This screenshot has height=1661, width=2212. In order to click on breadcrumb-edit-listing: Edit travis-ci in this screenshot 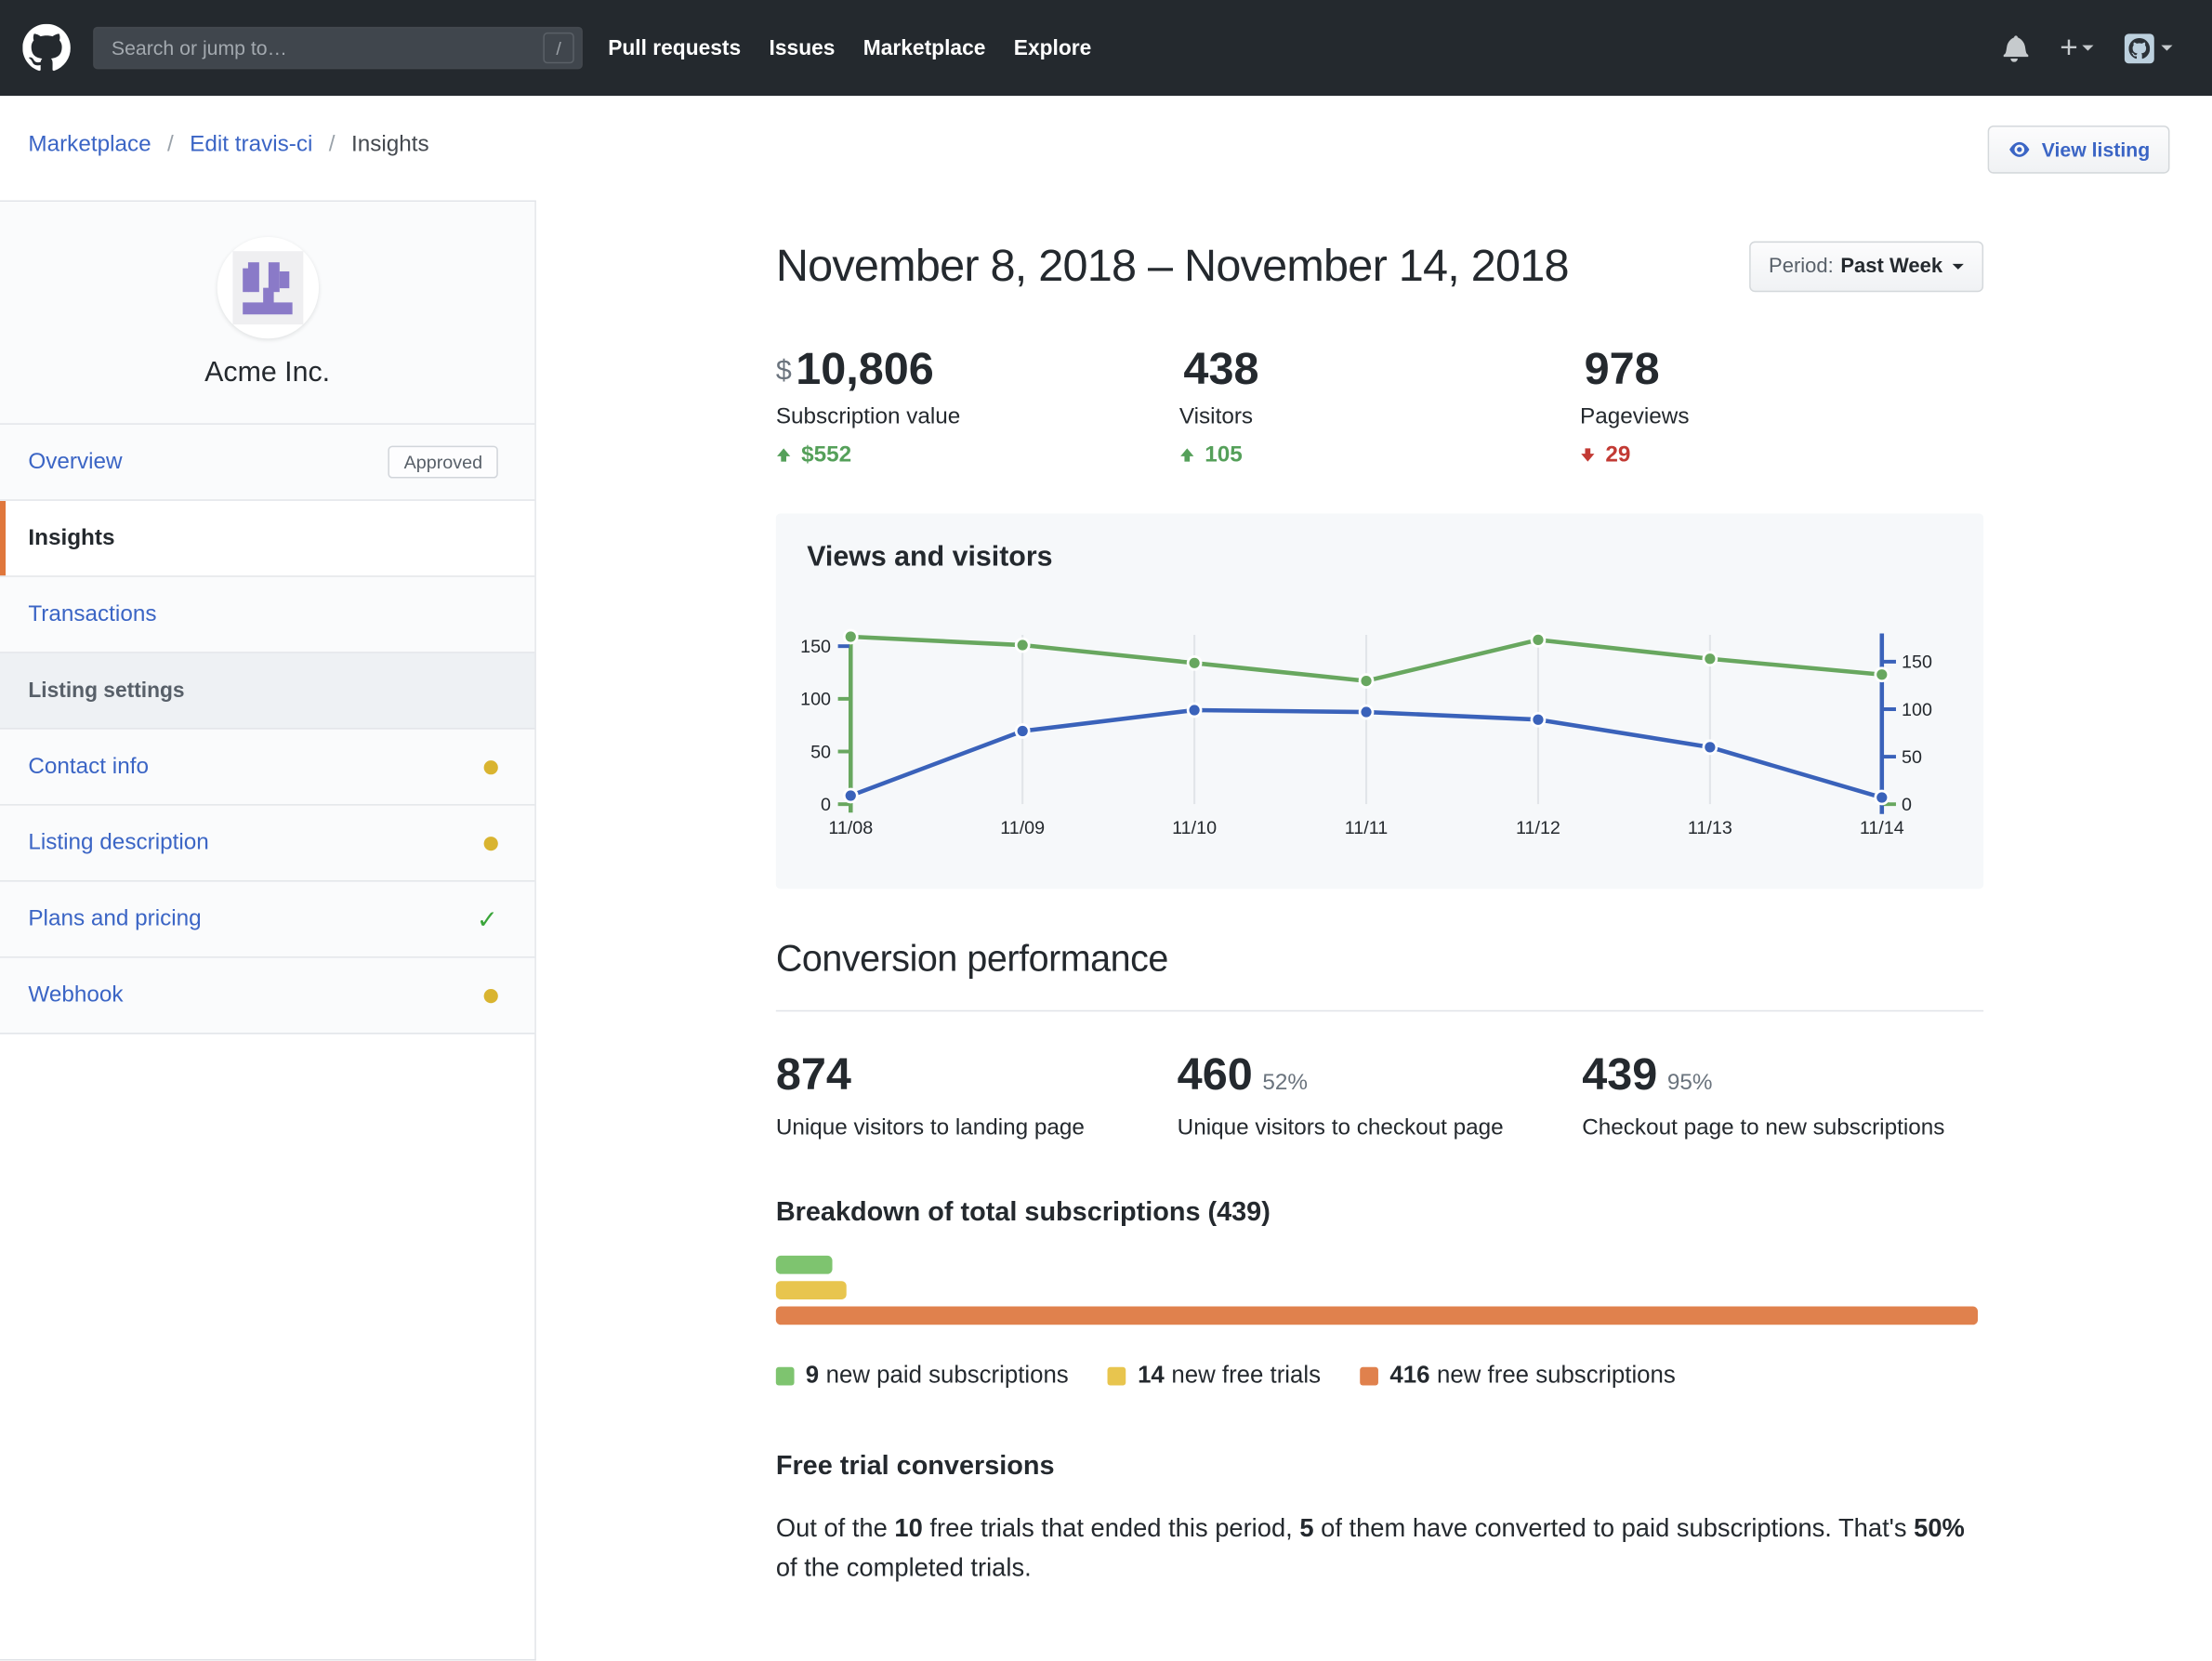, I will do `click(251, 144)`.